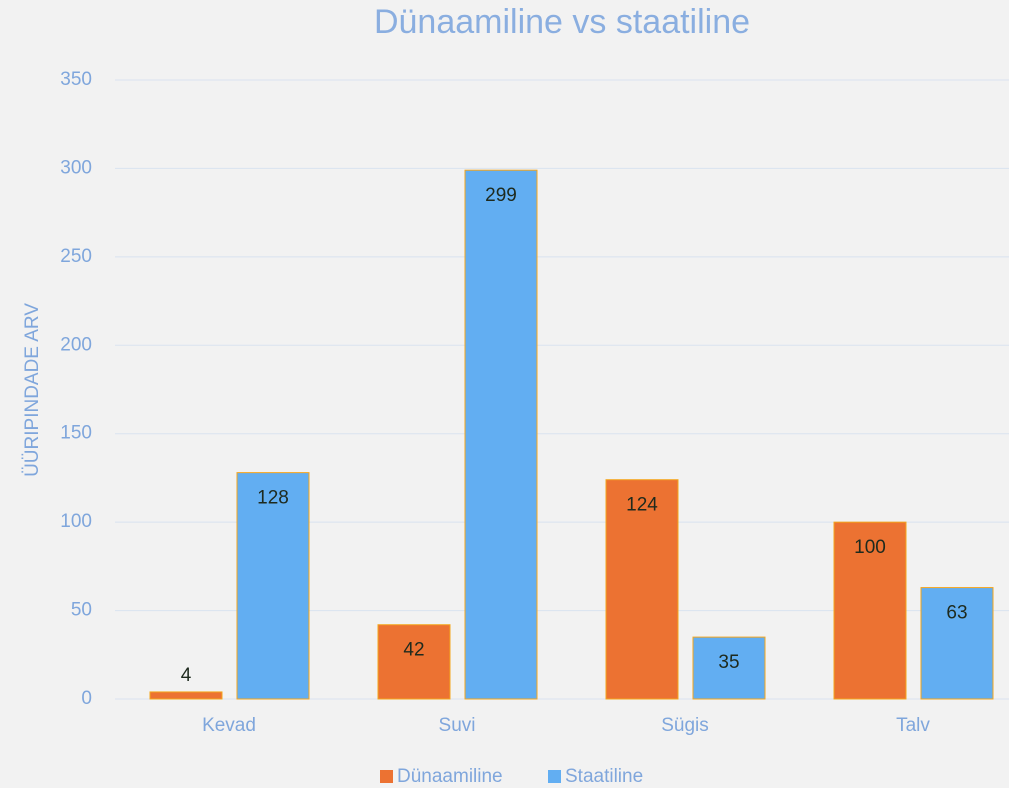 The height and width of the screenshot is (788, 1009). What do you see at coordinates (642, 505) in the screenshot?
I see `data-label: 124` at bounding box center [642, 505].